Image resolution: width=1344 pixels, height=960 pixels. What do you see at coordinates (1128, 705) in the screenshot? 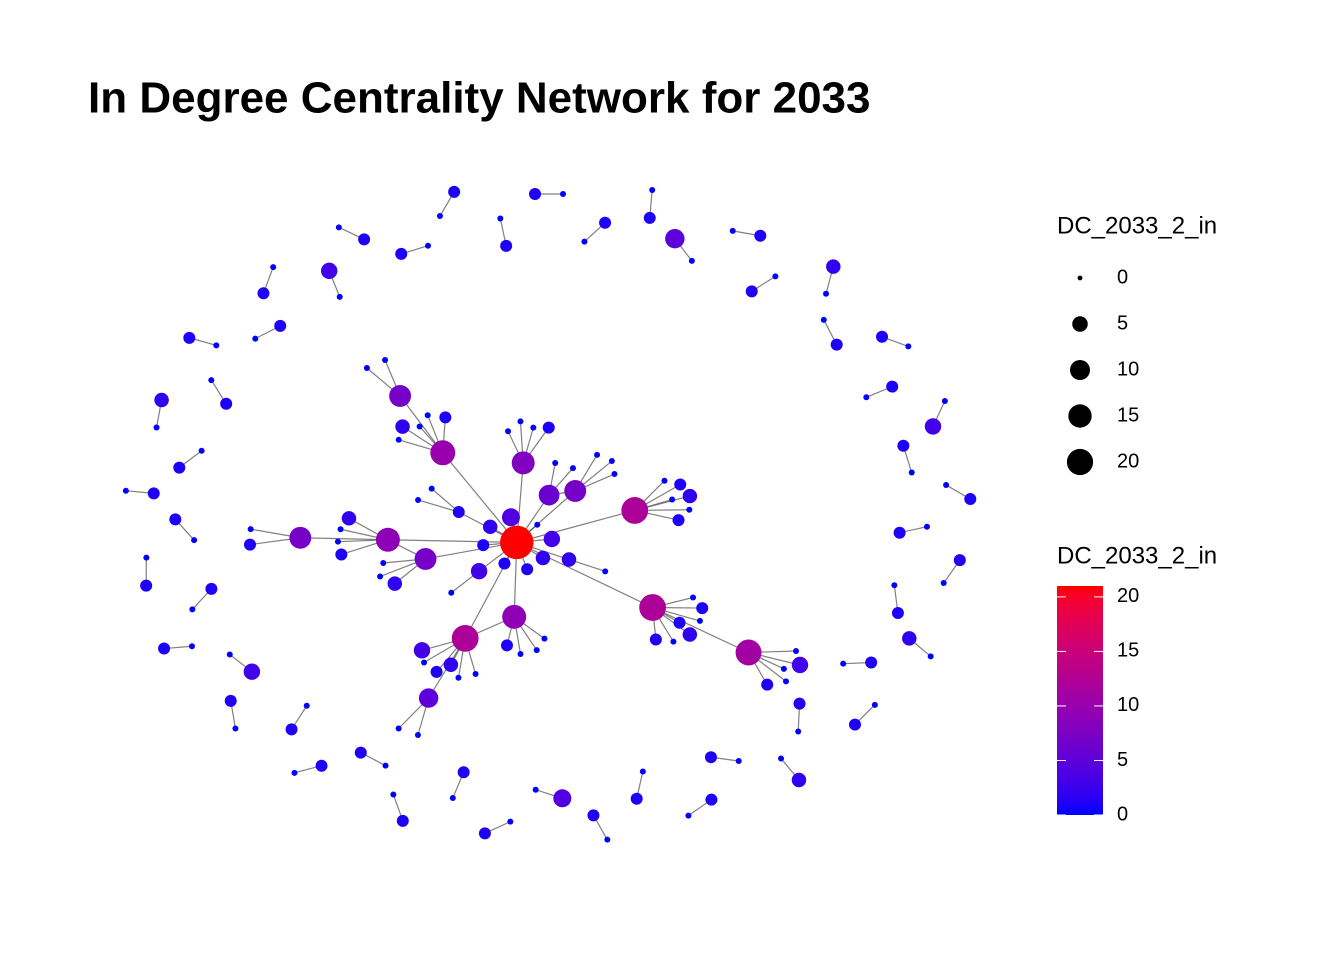
I see `colorbar-tick-label: 10` at bounding box center [1128, 705].